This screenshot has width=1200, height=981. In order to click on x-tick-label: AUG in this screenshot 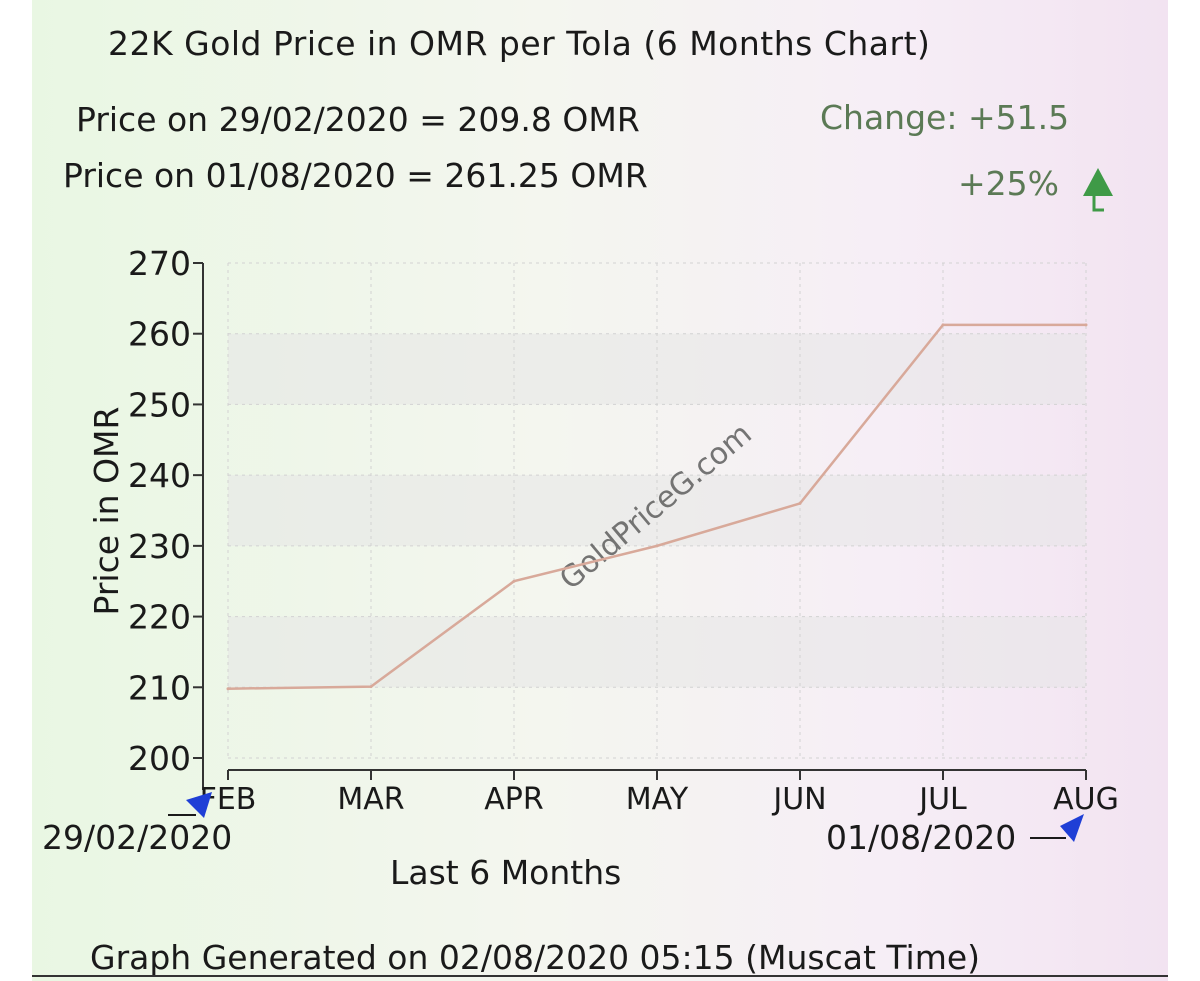, I will do `click(1086, 799)`.